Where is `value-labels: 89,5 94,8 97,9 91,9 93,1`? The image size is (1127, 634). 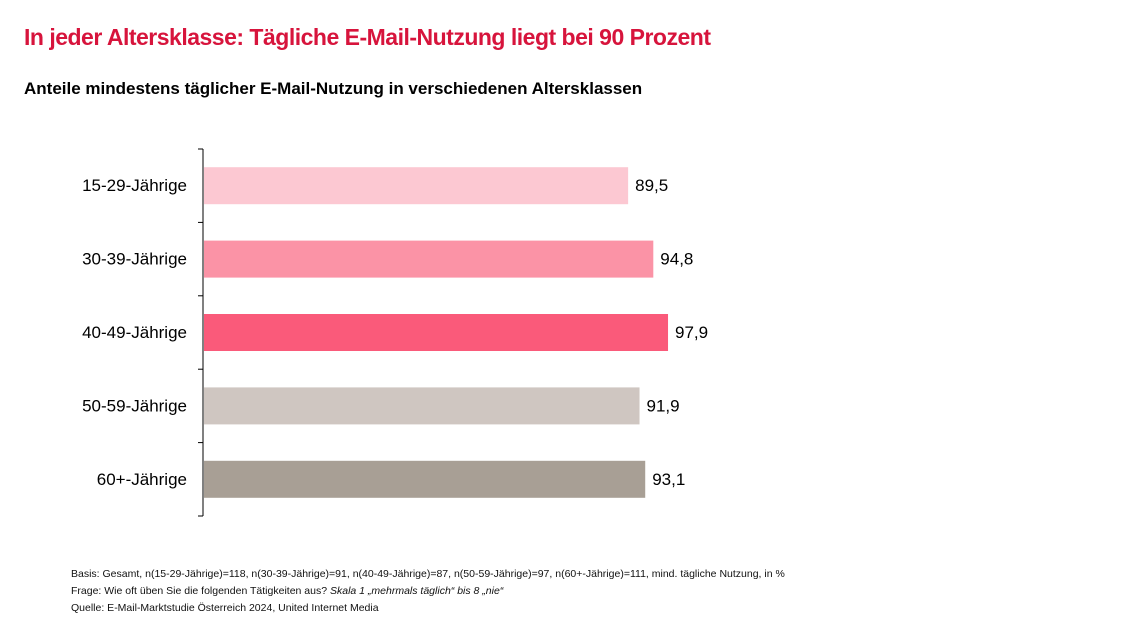
value-labels: 89,5 94,8 97,9 91,9 93,1 is located at coordinates (671, 332).